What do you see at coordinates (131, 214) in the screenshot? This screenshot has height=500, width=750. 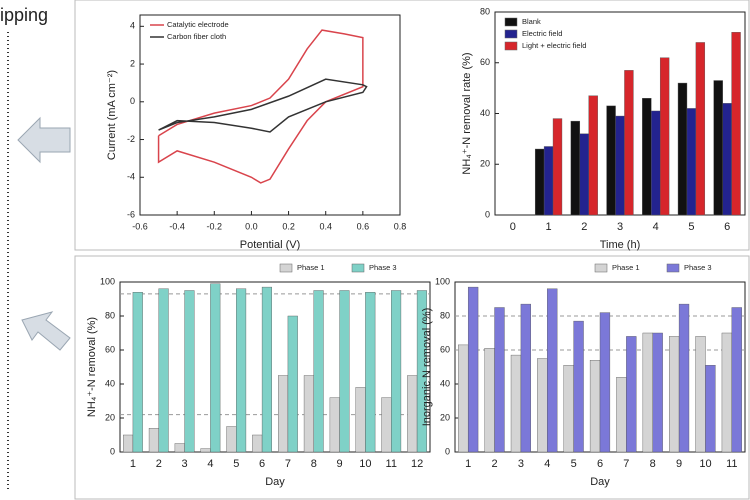 I see `y-tick-label: -6` at bounding box center [131, 214].